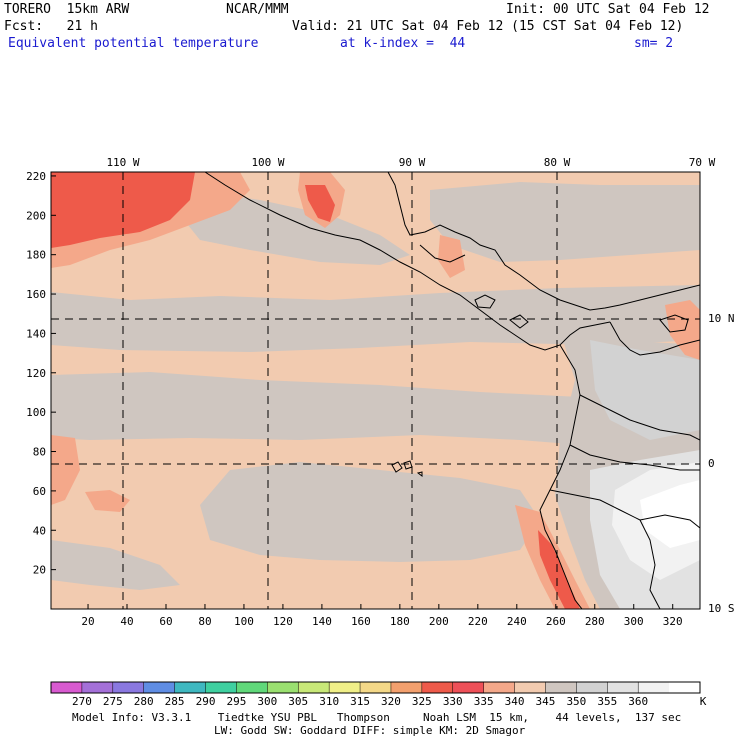 This screenshot has height=740, width=740. Describe the element at coordinates (36, 255) in the screenshot. I see `left-tick-label: 180` at that location.